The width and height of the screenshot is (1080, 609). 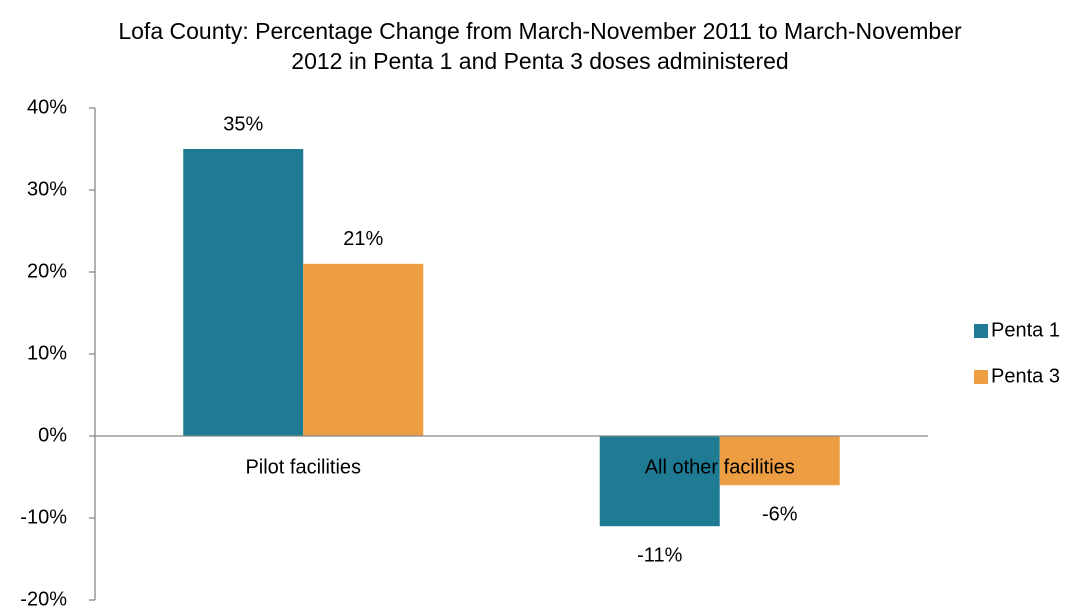 I want to click on legend-label: Penta 1, so click(x=1025, y=330).